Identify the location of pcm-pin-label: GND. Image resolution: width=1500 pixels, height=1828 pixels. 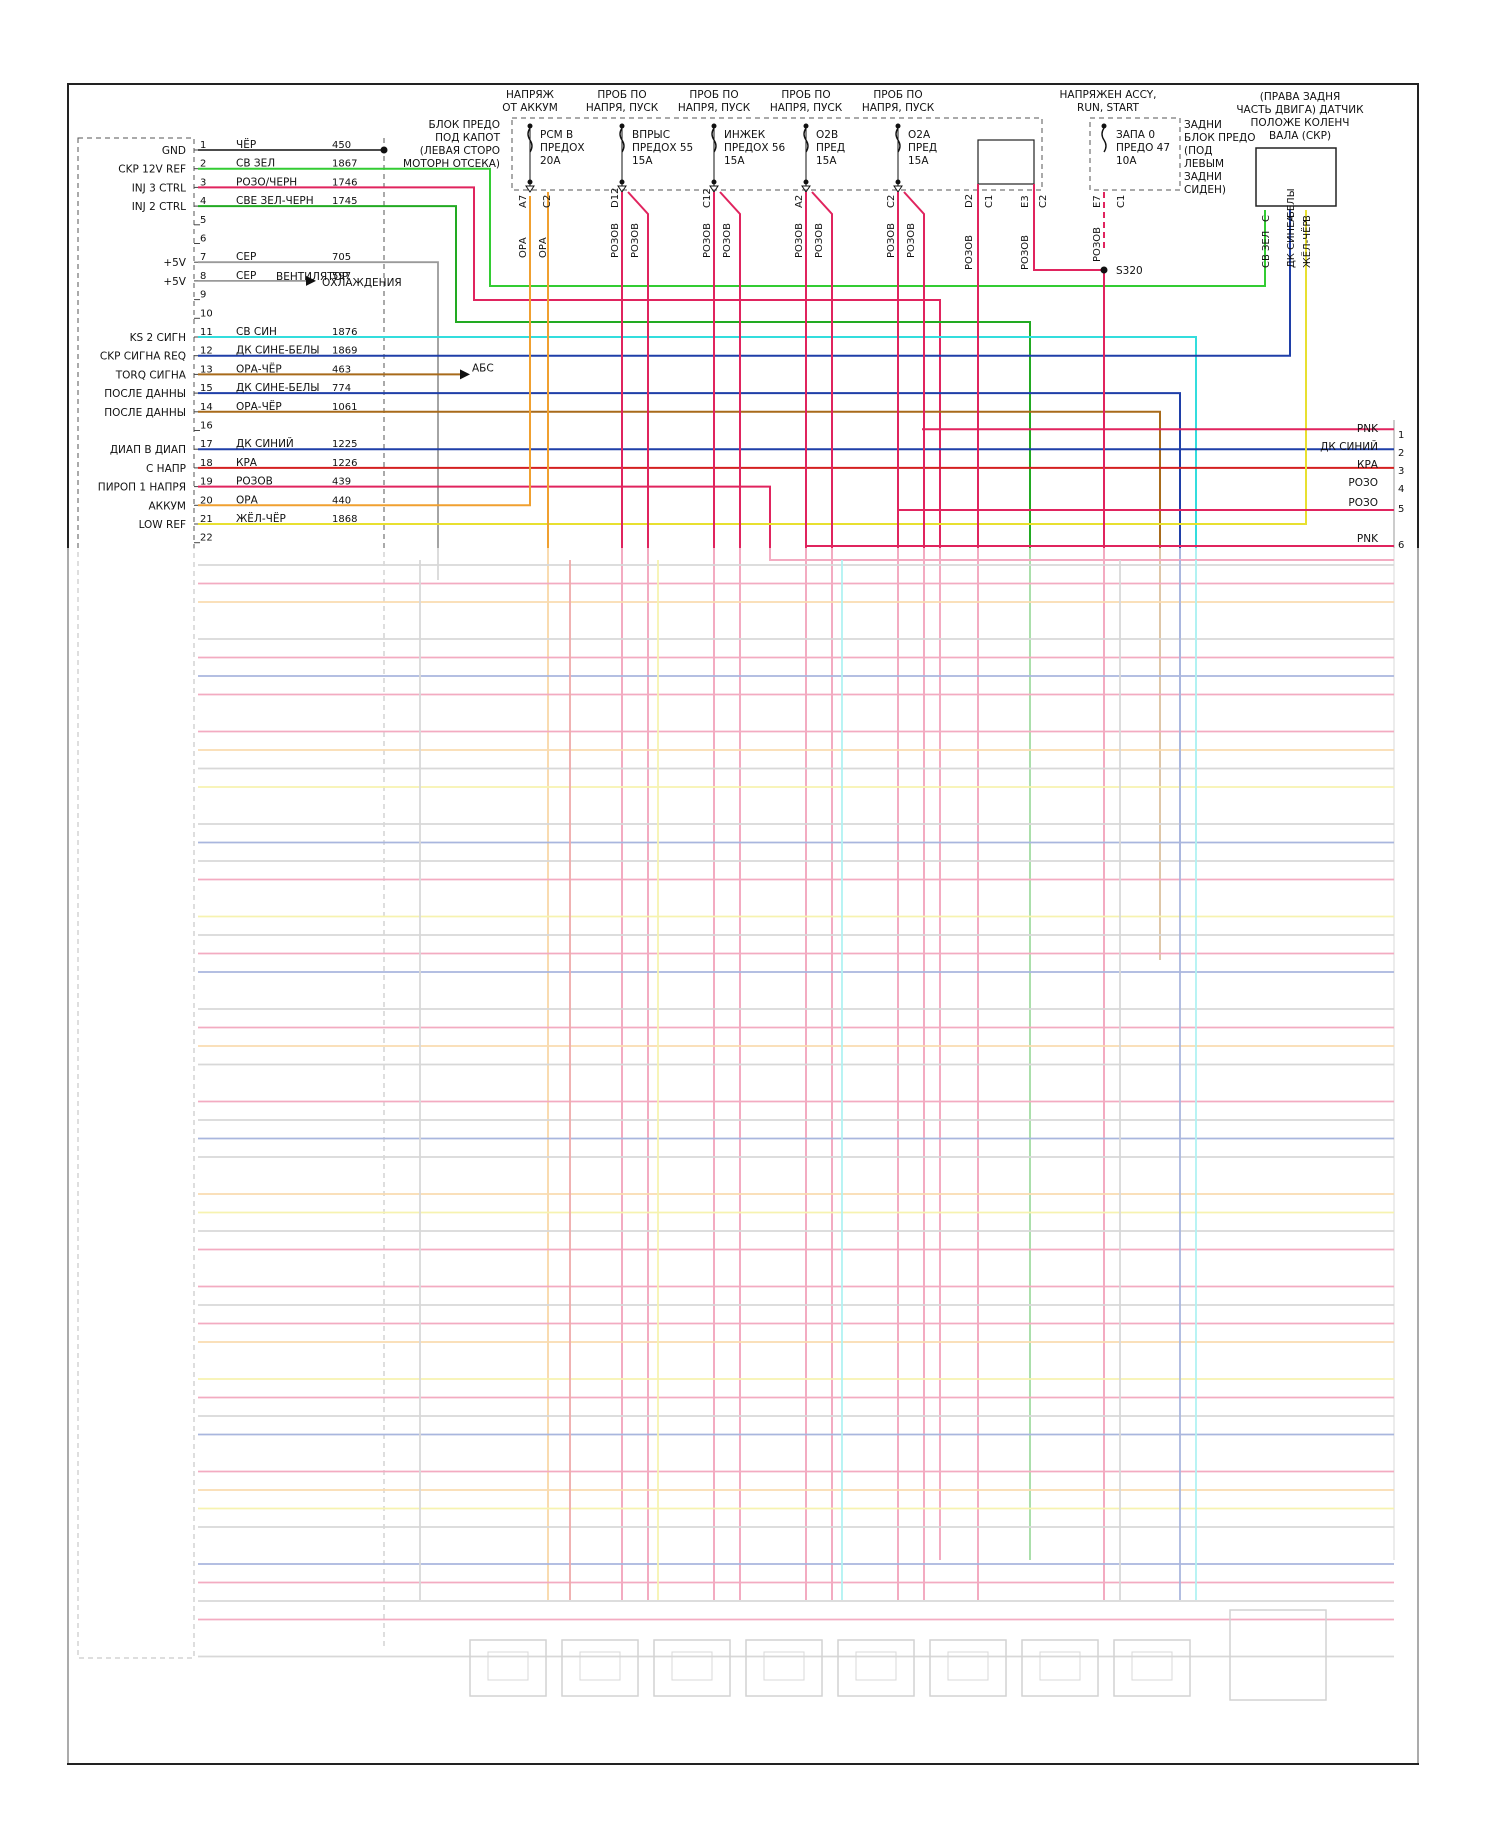
(174, 151).